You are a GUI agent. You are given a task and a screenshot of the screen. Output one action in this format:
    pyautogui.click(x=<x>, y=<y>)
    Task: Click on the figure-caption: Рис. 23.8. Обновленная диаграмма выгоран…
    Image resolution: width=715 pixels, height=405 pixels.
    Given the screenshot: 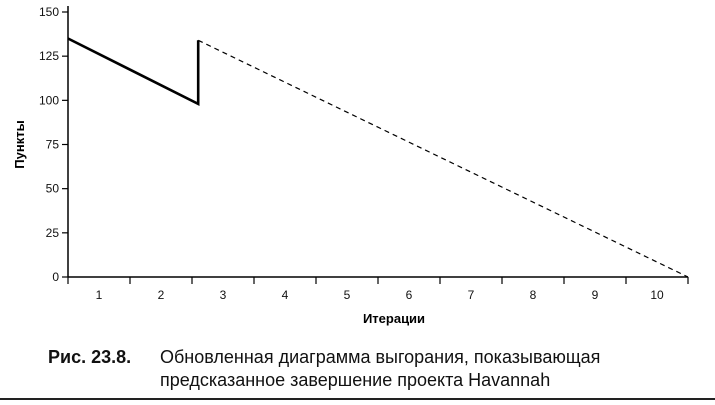 What is the action you would take?
    pyautogui.click(x=378, y=369)
    